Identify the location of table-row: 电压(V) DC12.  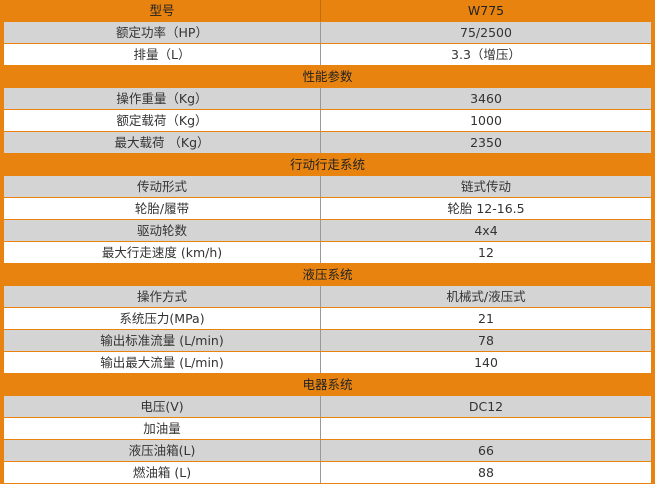
(327, 406).